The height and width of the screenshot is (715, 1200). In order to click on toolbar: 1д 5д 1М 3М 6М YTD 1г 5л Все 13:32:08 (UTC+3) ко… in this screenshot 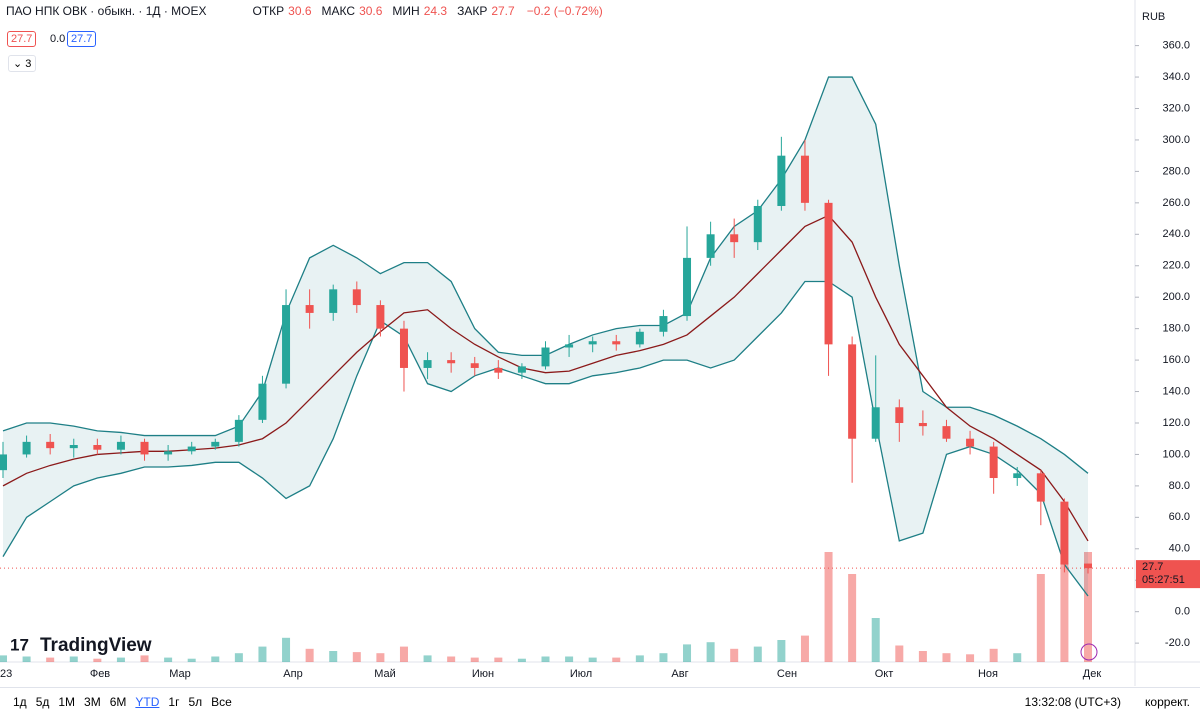, I will do `click(600, 701)`.